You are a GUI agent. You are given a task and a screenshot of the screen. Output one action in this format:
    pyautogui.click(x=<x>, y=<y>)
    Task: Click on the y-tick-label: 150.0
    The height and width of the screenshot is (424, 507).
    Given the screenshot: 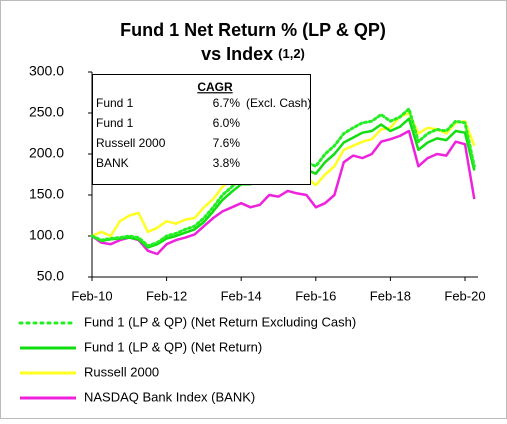 What is the action you would take?
    pyautogui.click(x=46, y=194)
    